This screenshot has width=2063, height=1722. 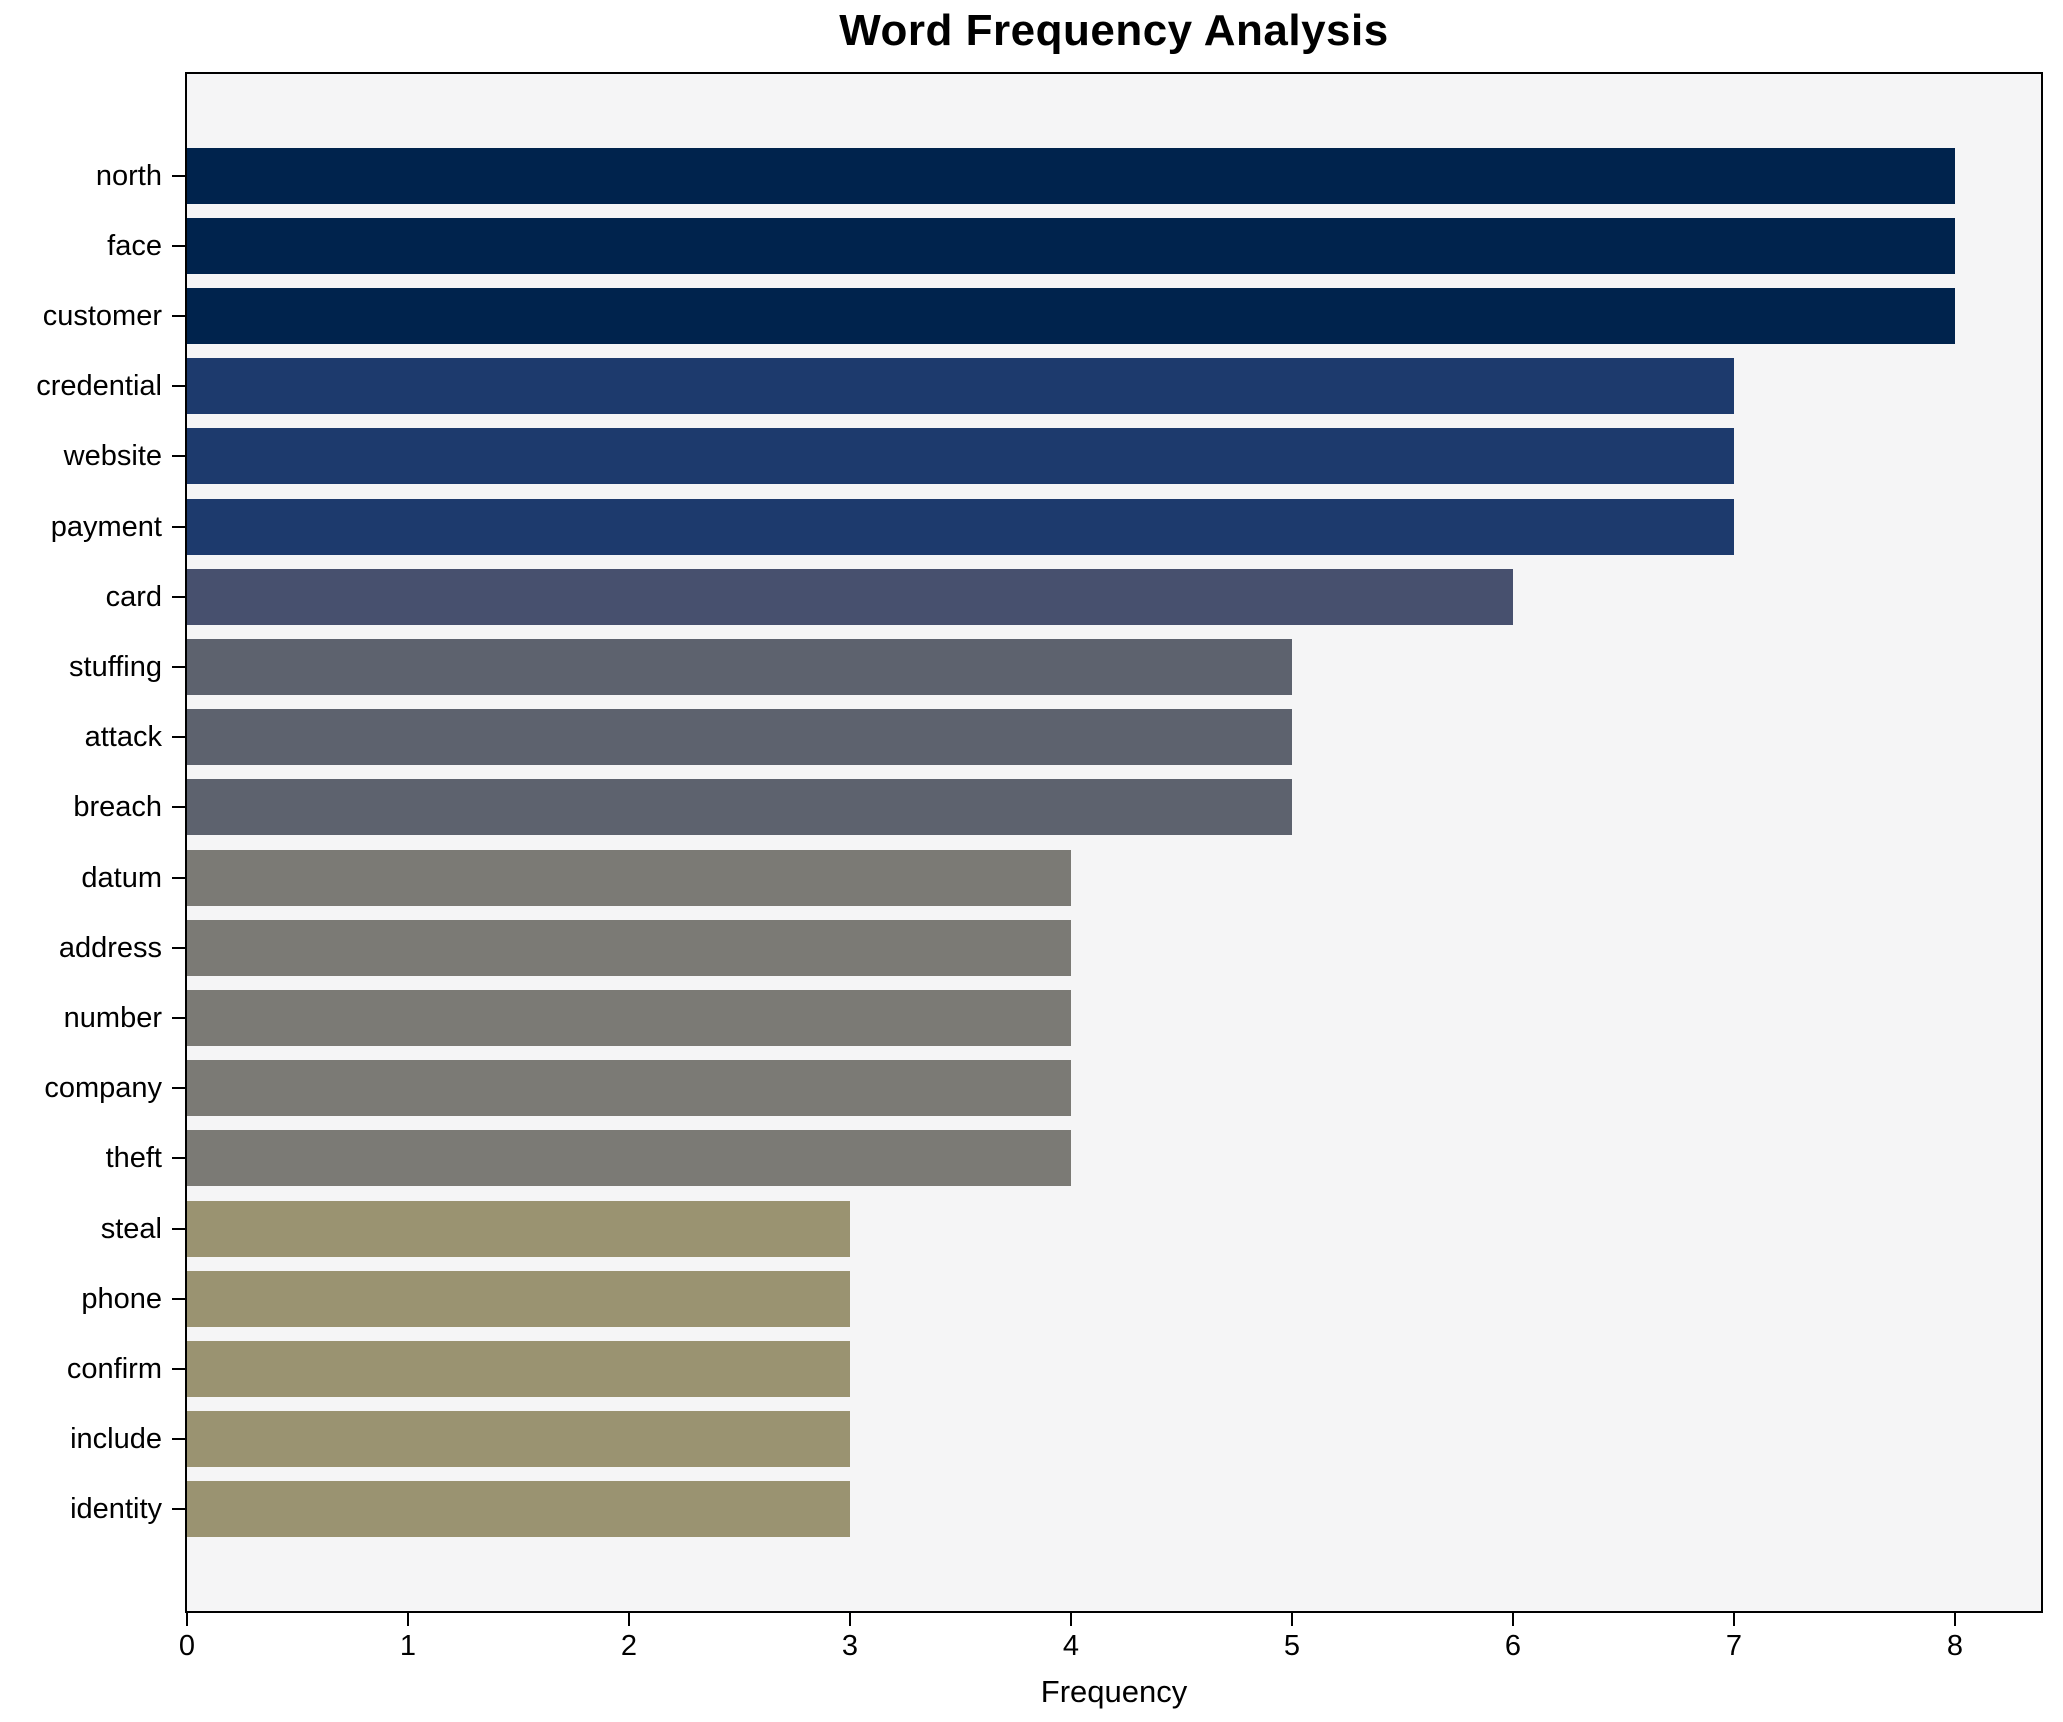 What do you see at coordinates (1071, 176) in the screenshot?
I see `bar-north` at bounding box center [1071, 176].